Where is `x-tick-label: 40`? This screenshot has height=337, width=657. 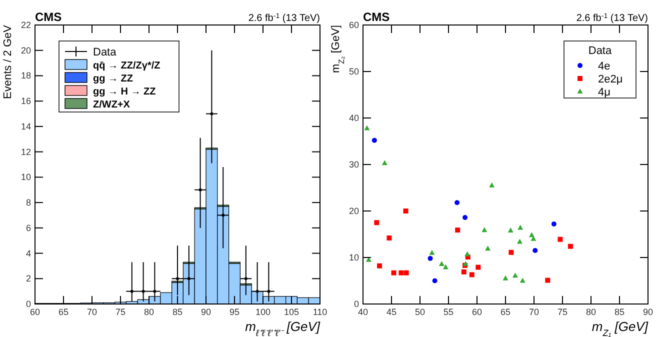
x-tick-label: 40 is located at coordinates (363, 312).